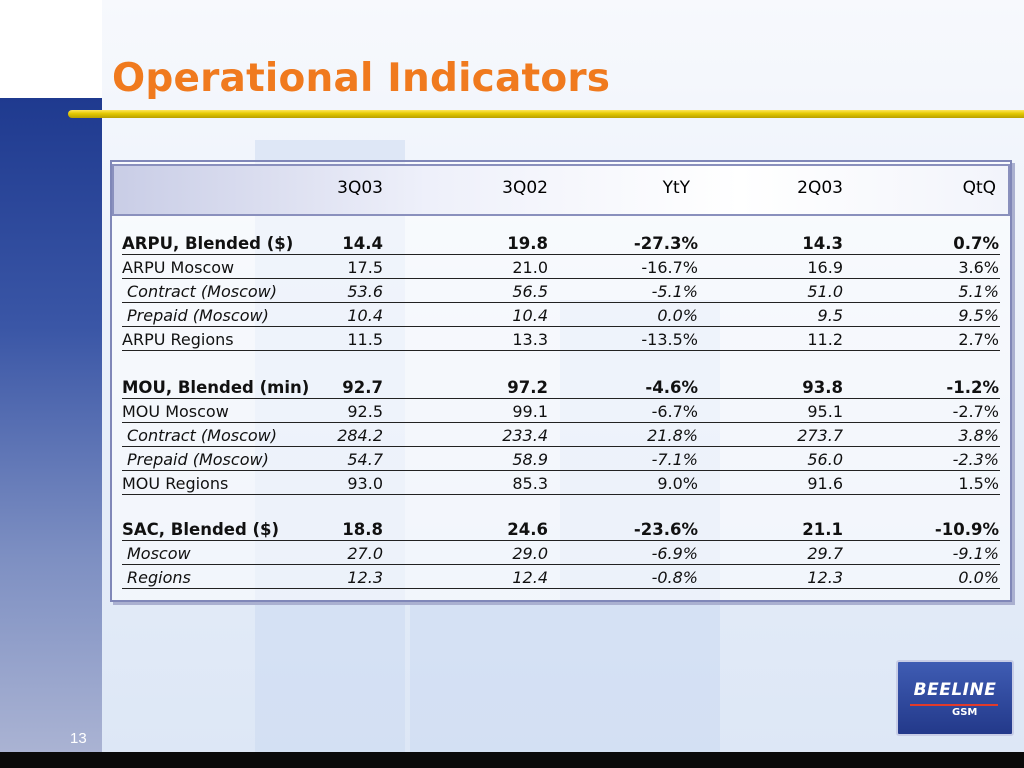 The width and height of the screenshot is (1024, 768). What do you see at coordinates (665, 529) in the screenshot?
I see `cell-yty: -23.6%` at bounding box center [665, 529].